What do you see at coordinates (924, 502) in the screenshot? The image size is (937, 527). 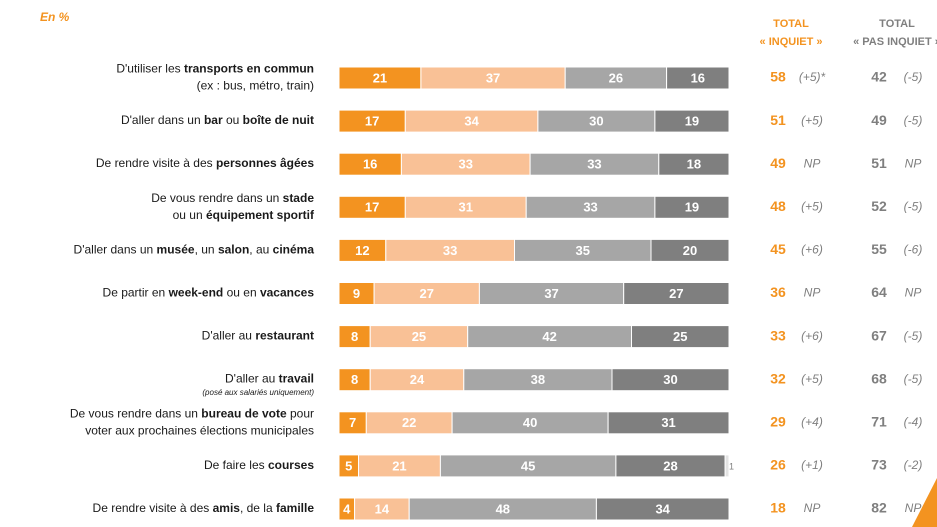 I see `decoration` at bounding box center [924, 502].